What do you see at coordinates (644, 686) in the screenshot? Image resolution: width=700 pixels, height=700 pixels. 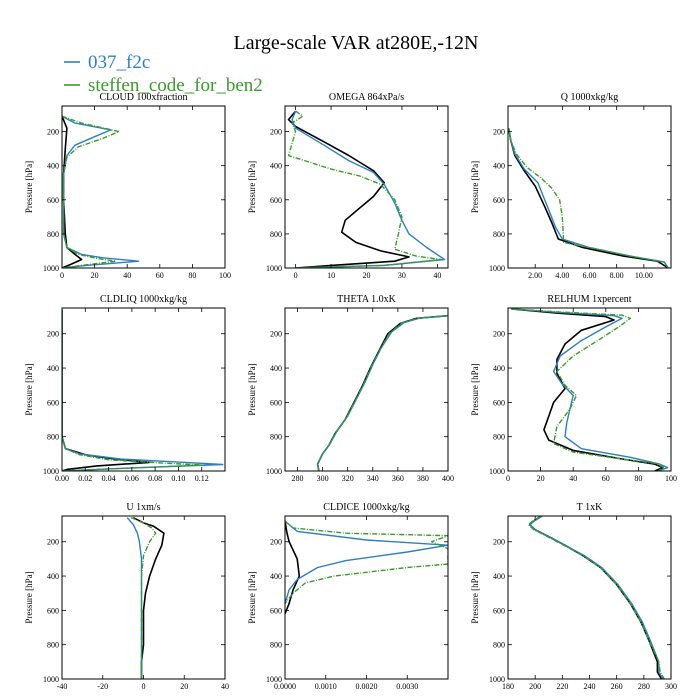 I see `x-tick-label: 280` at bounding box center [644, 686].